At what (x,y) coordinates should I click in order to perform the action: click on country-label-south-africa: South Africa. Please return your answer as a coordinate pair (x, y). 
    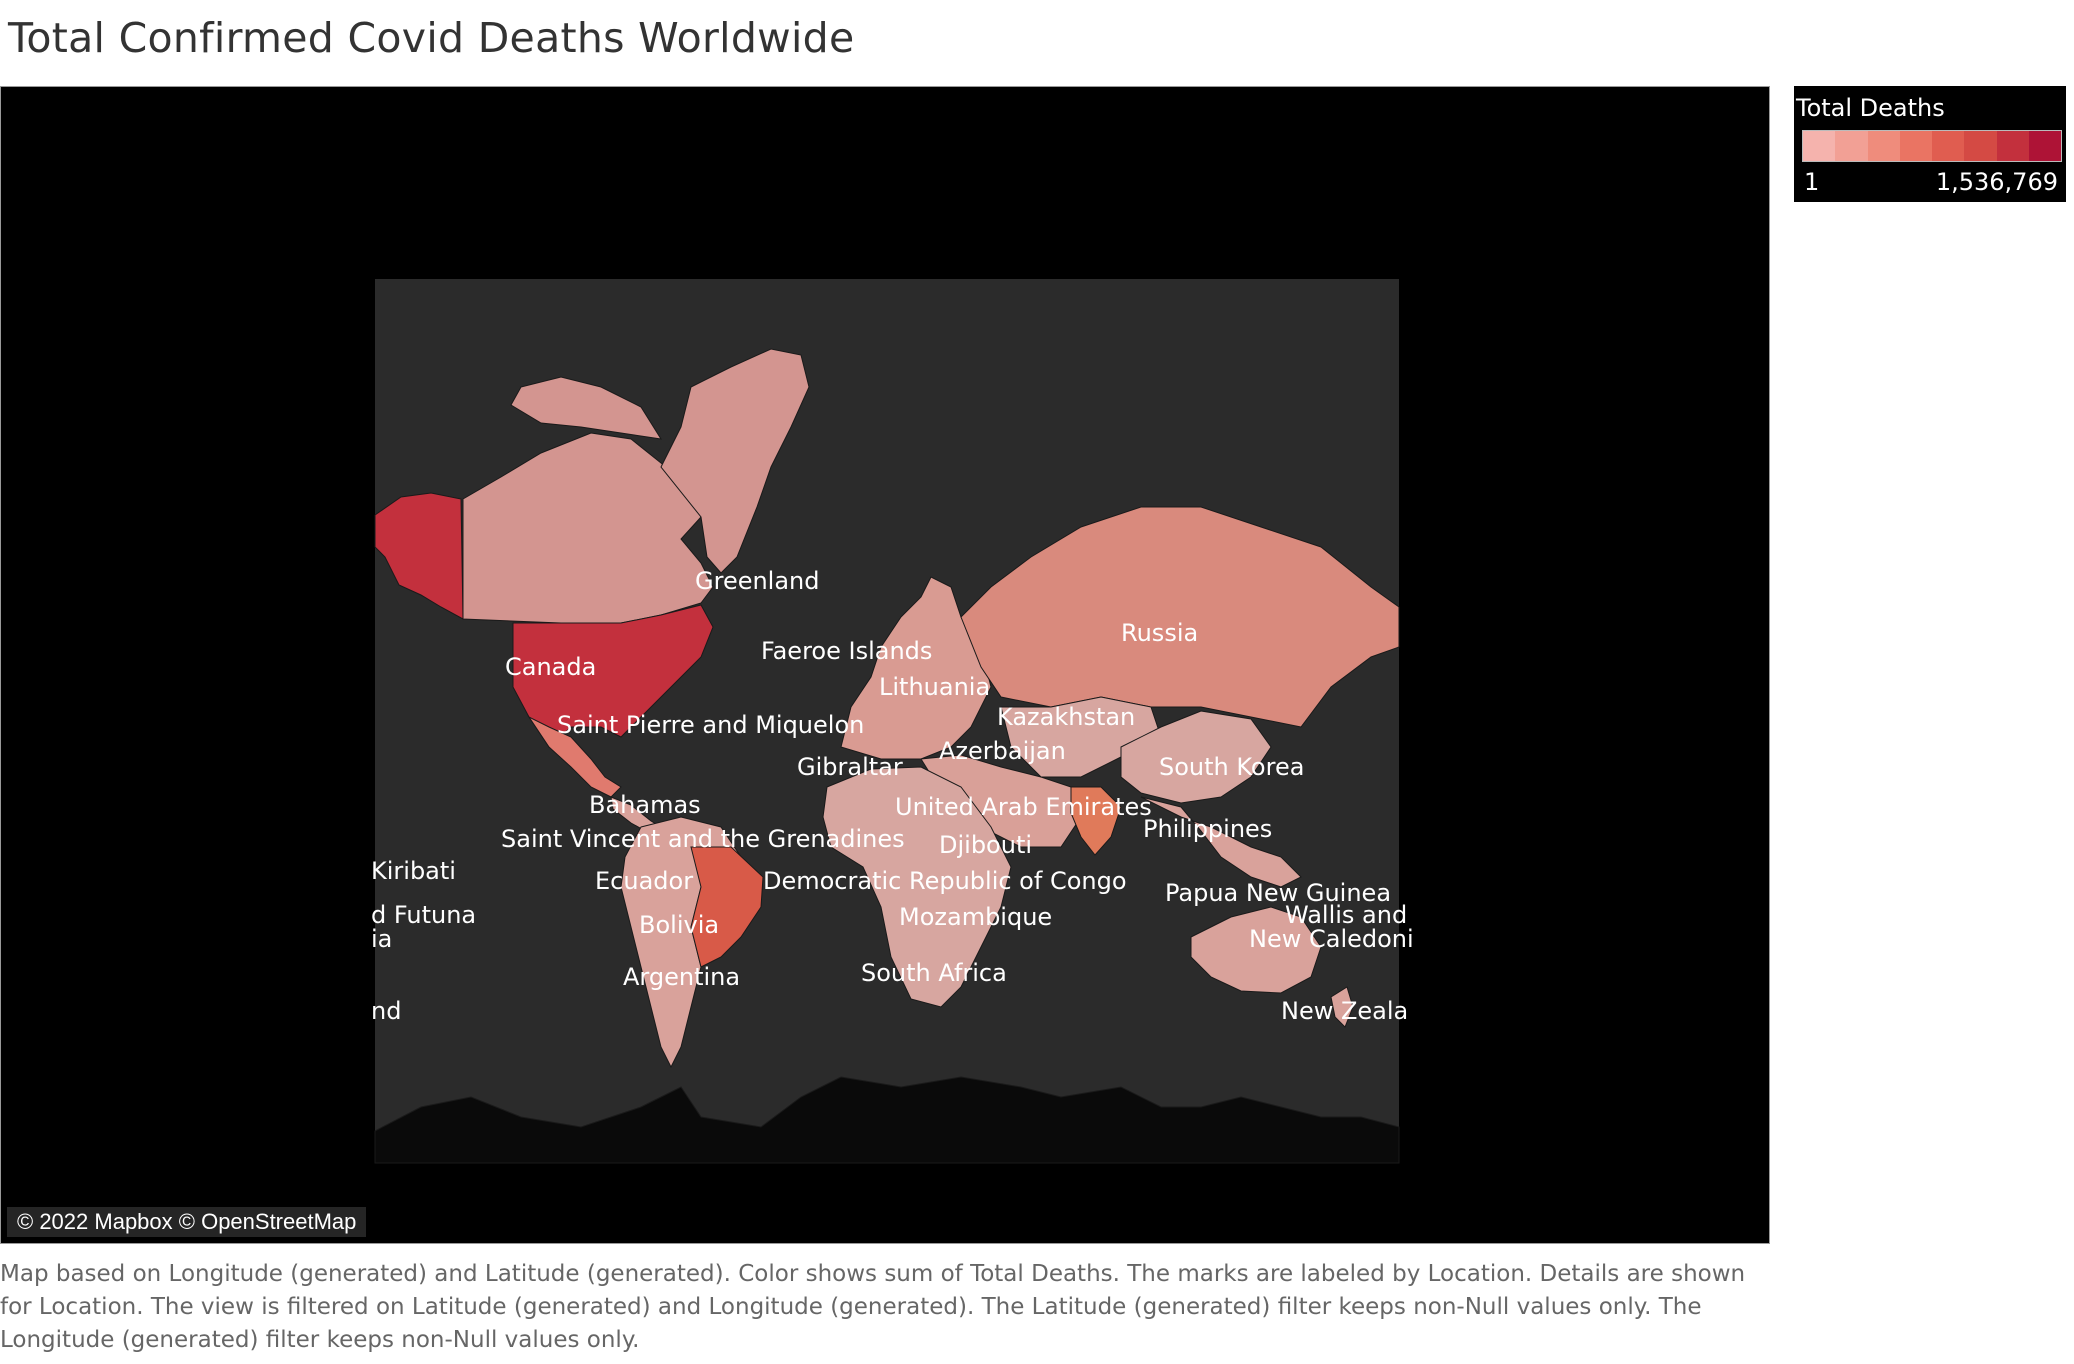
    Looking at the image, I should click on (934, 973).